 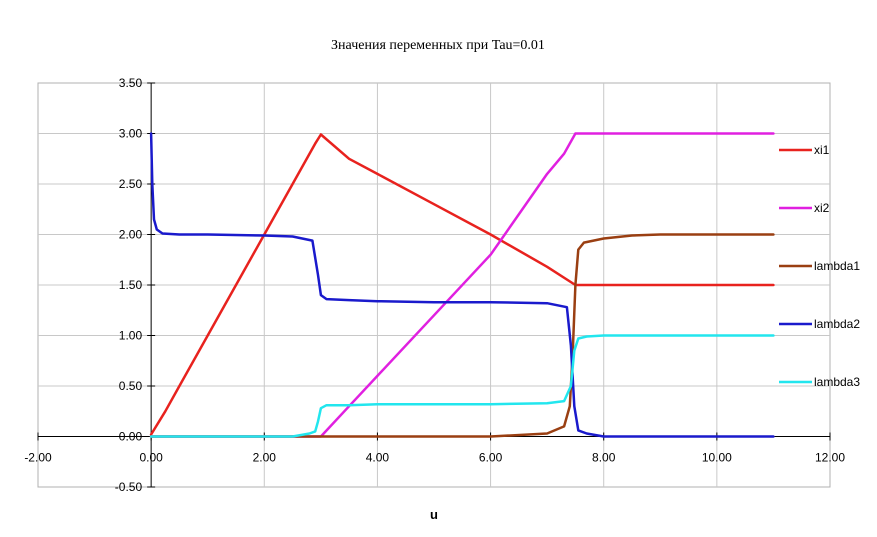 What do you see at coordinates (131, 134) in the screenshot?
I see `y-tick-label: 3.00` at bounding box center [131, 134].